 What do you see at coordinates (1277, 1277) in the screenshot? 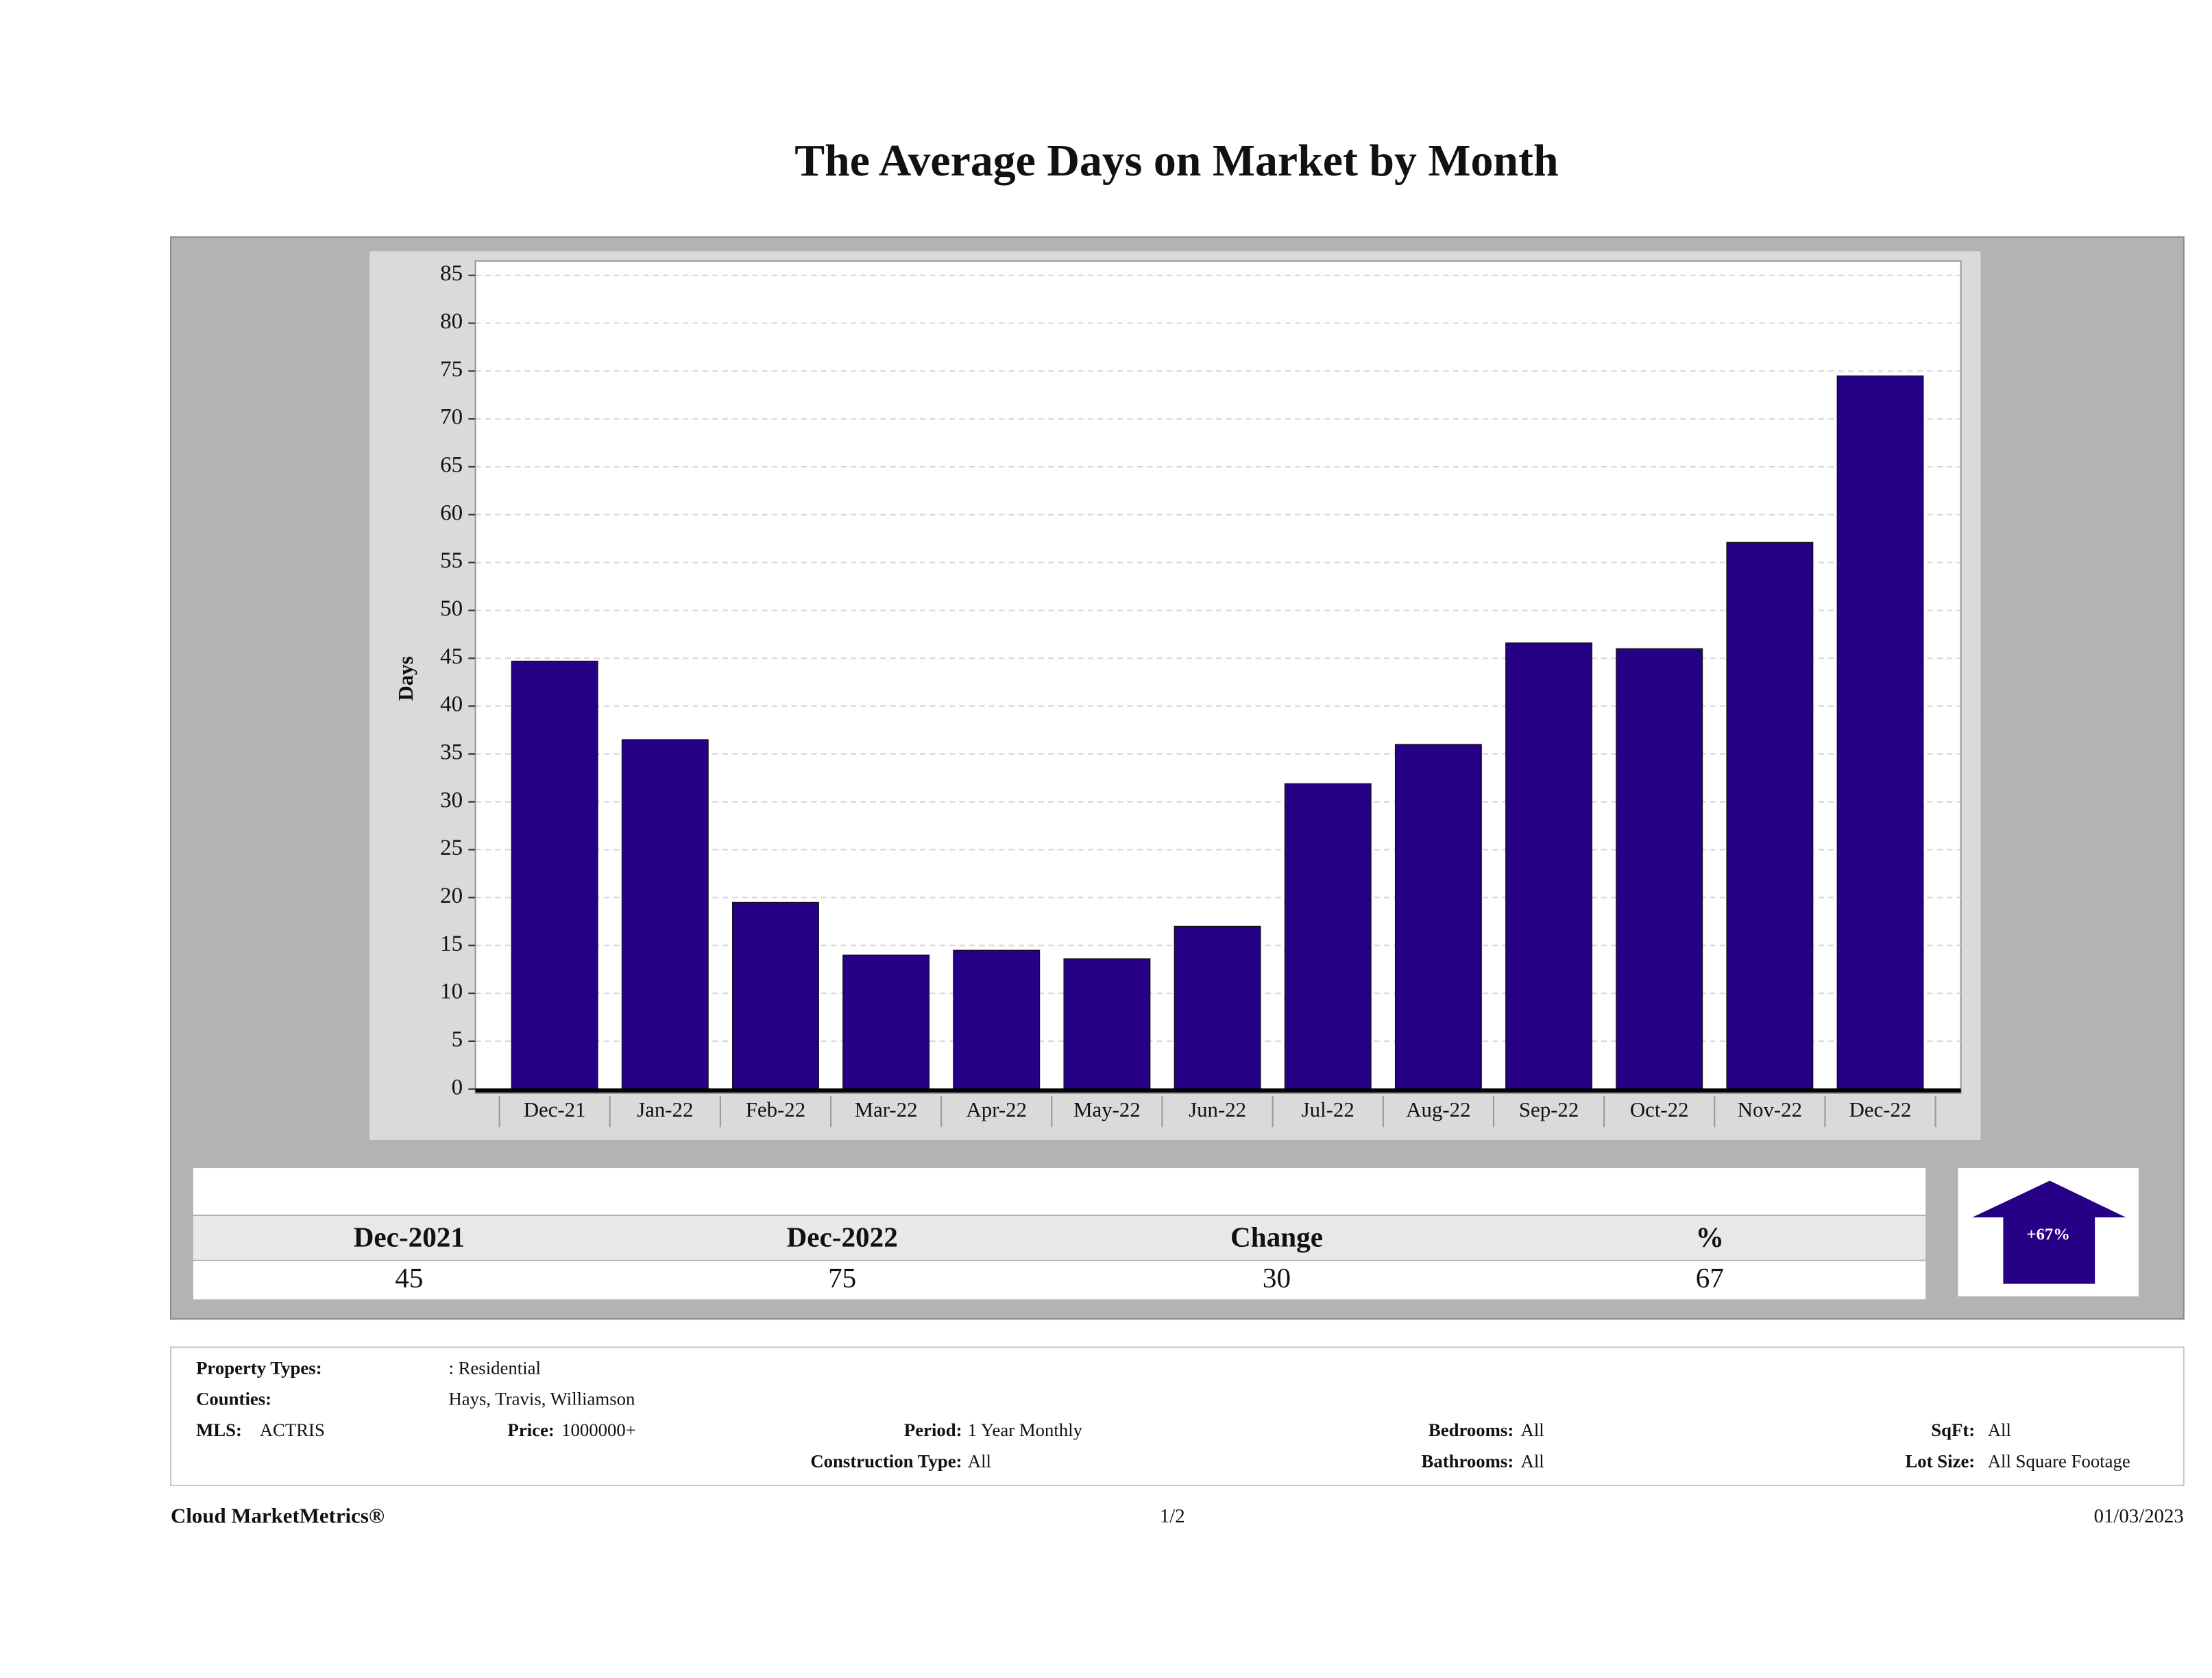
I see `summary-value: 30` at bounding box center [1277, 1277].